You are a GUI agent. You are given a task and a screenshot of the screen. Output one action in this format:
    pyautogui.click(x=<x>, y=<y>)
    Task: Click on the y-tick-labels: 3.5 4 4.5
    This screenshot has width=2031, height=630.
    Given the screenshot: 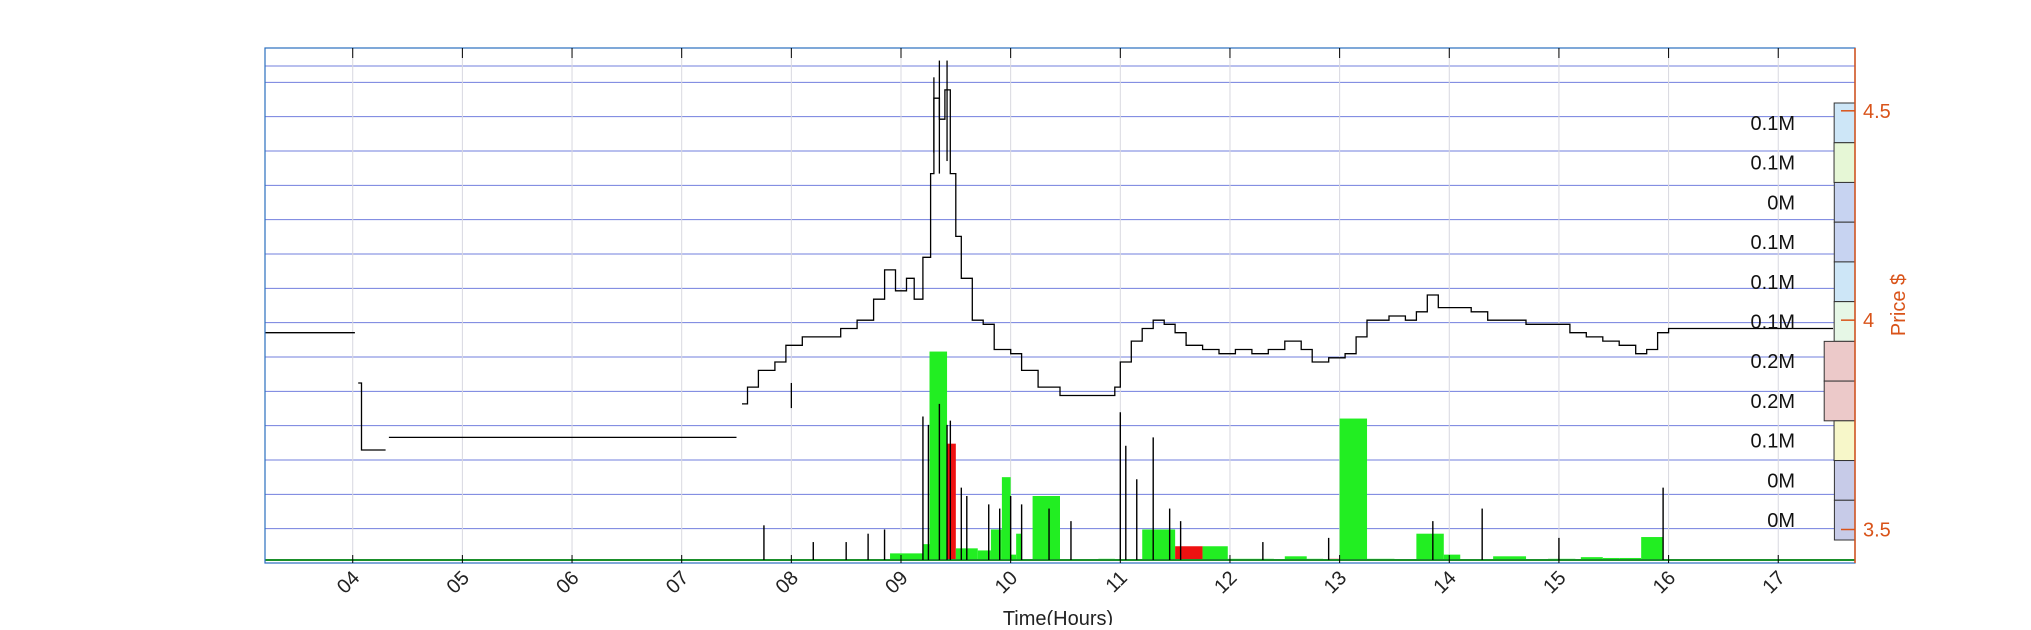 What is the action you would take?
    pyautogui.click(x=1866, y=321)
    